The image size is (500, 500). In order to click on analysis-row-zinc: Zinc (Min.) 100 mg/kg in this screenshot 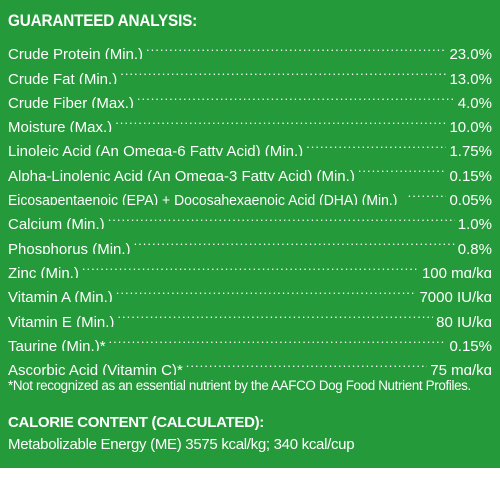, I will do `click(250, 266)`.